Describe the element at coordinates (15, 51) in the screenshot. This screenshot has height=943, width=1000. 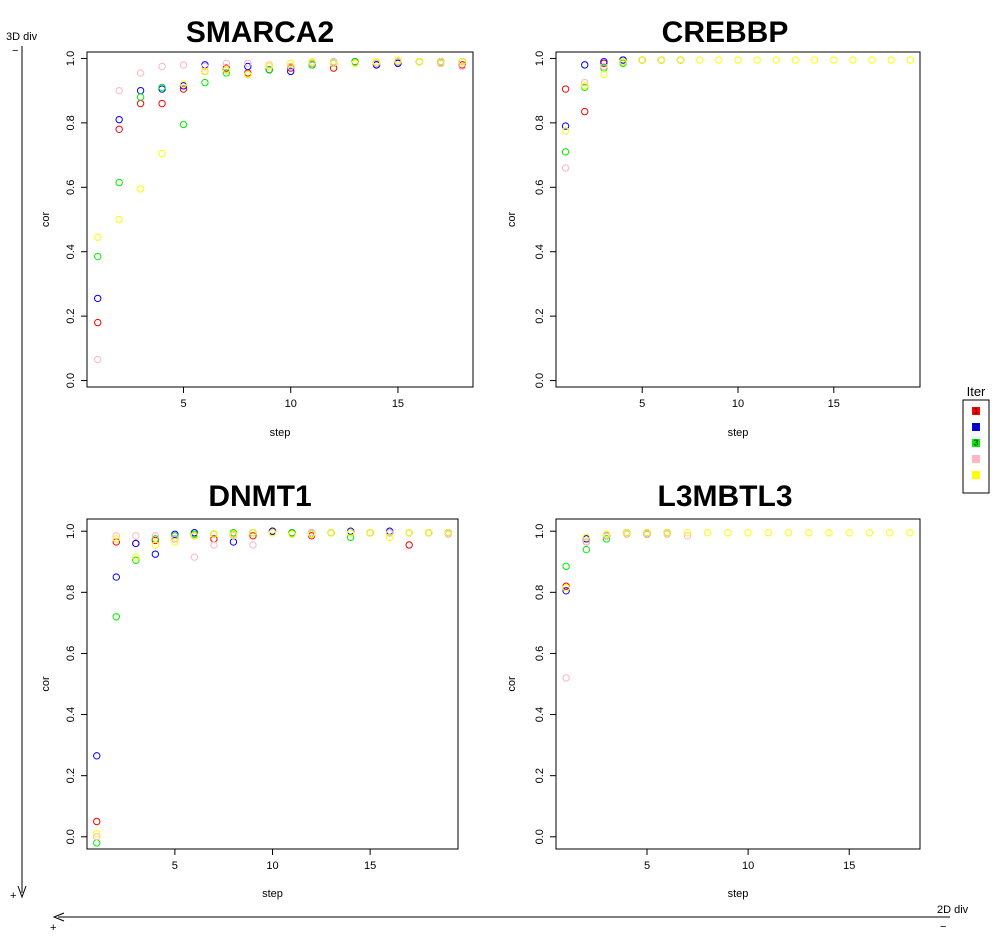
I see `vertical-minus-sign: −` at that location.